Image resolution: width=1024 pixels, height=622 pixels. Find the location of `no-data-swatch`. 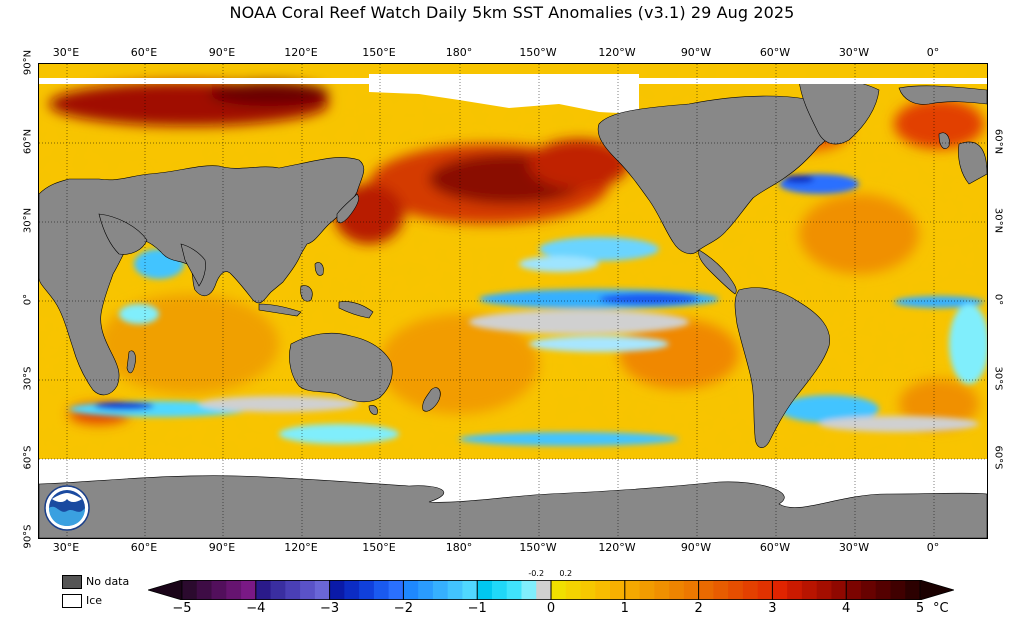

no-data-swatch is located at coordinates (72, 582).